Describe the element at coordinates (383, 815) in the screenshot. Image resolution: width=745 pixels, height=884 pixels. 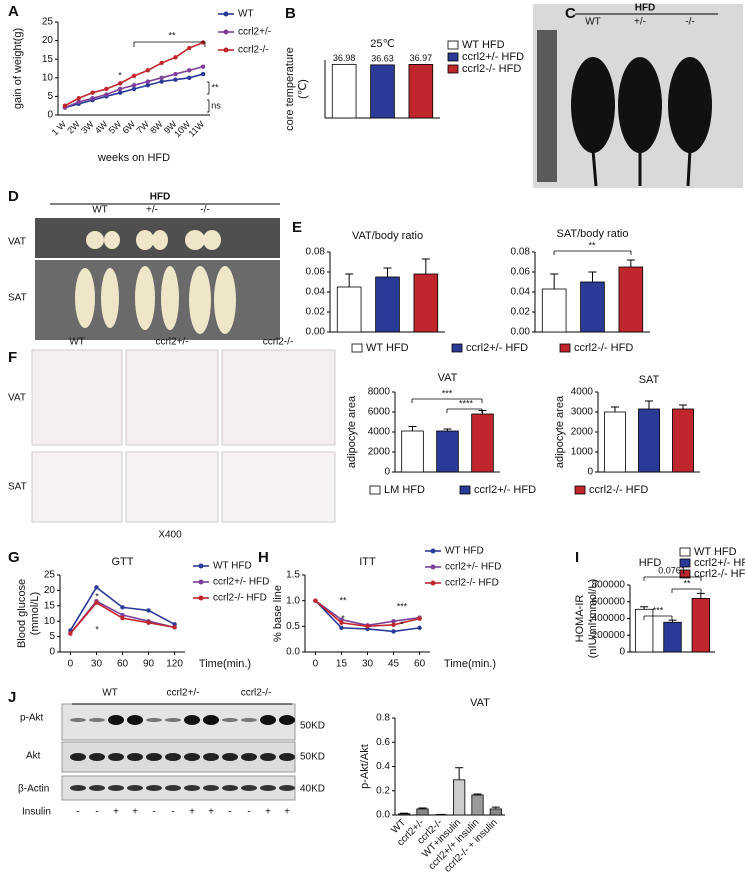
I see `y-tick-label: 0.0` at that location.